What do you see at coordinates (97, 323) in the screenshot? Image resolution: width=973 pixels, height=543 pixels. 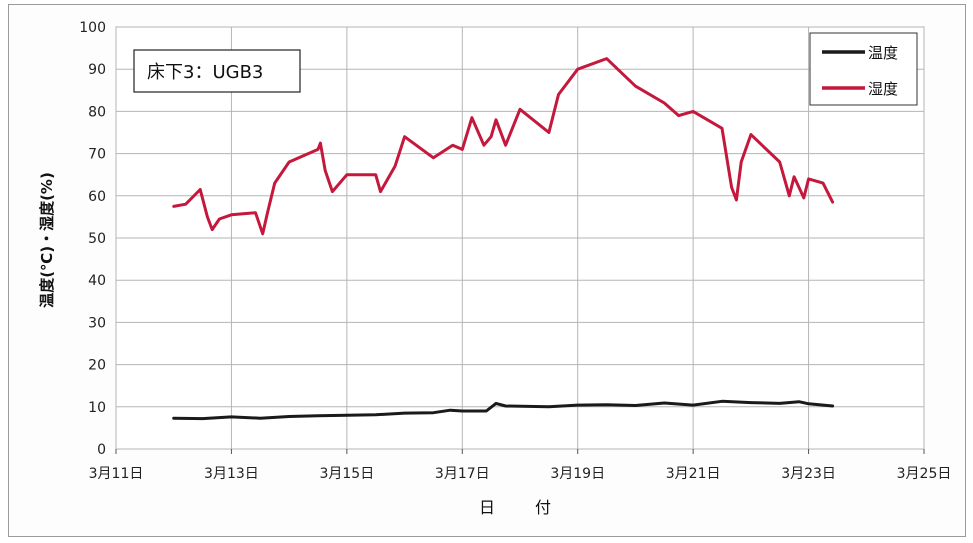 I see `y-tick-label: 30` at bounding box center [97, 323].